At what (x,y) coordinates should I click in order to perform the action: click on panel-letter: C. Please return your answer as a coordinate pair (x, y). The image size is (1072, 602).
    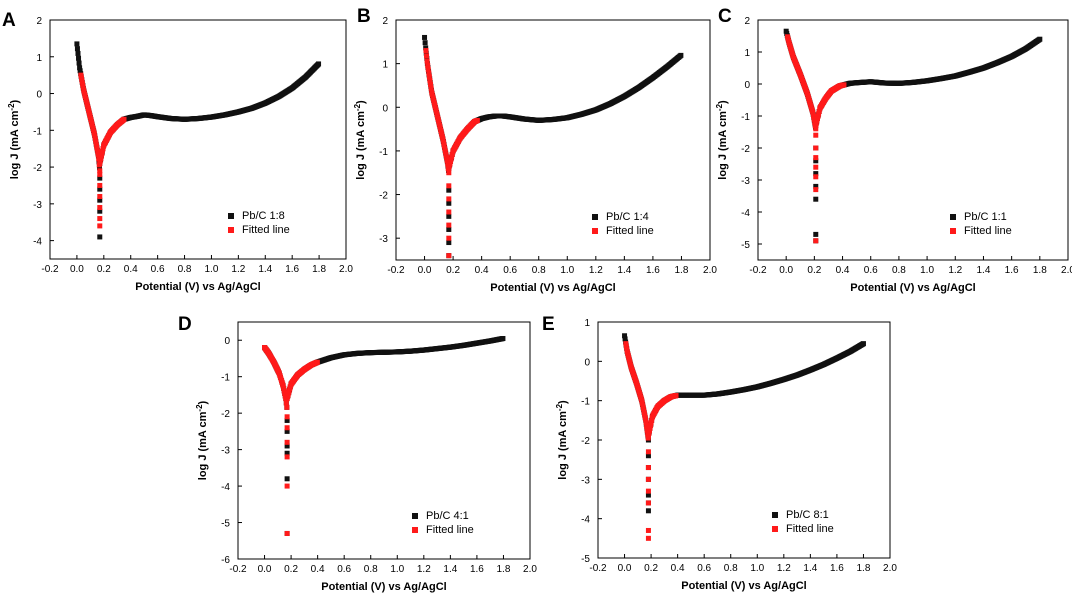
    Looking at the image, I should click on (725, 16).